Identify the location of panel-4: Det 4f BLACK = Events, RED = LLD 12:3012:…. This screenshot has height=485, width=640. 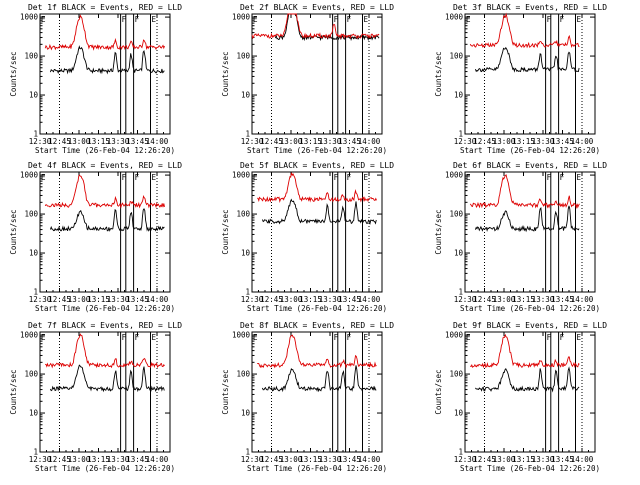
(95, 237).